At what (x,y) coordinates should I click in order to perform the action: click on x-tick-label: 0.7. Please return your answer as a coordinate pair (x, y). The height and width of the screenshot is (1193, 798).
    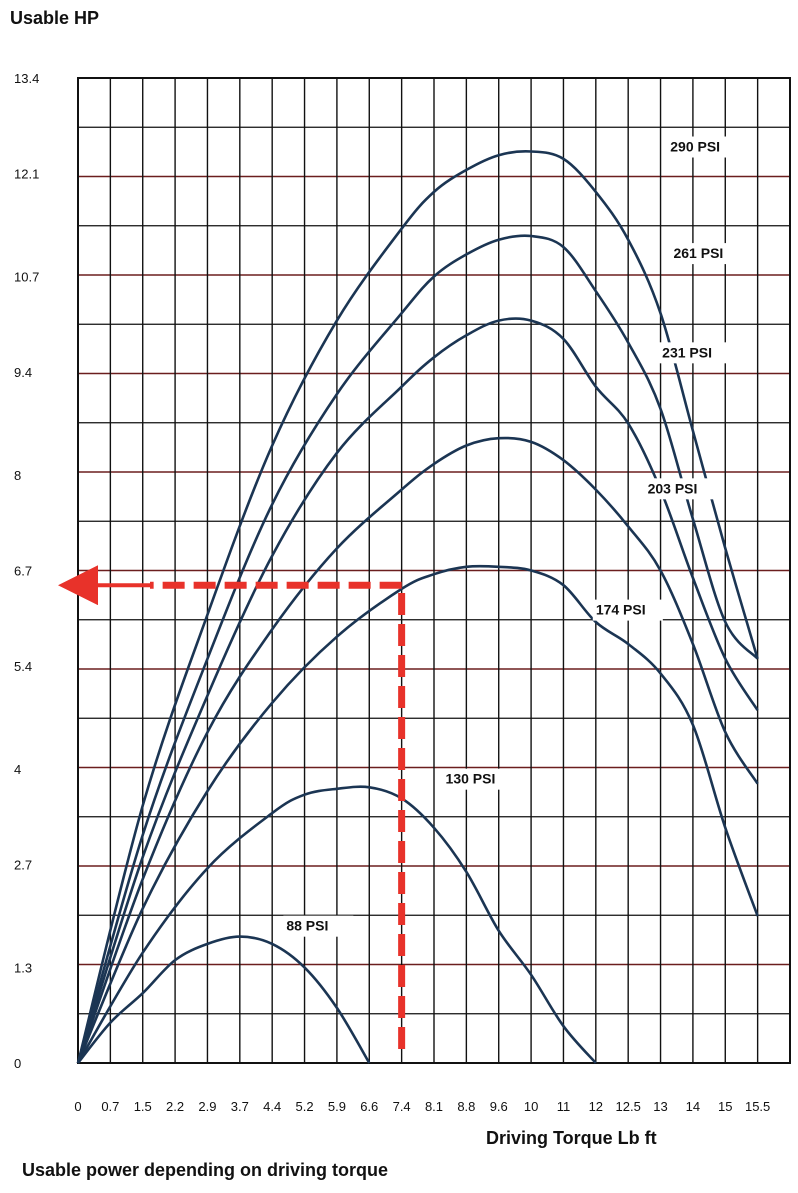
    Looking at the image, I should click on (110, 1106).